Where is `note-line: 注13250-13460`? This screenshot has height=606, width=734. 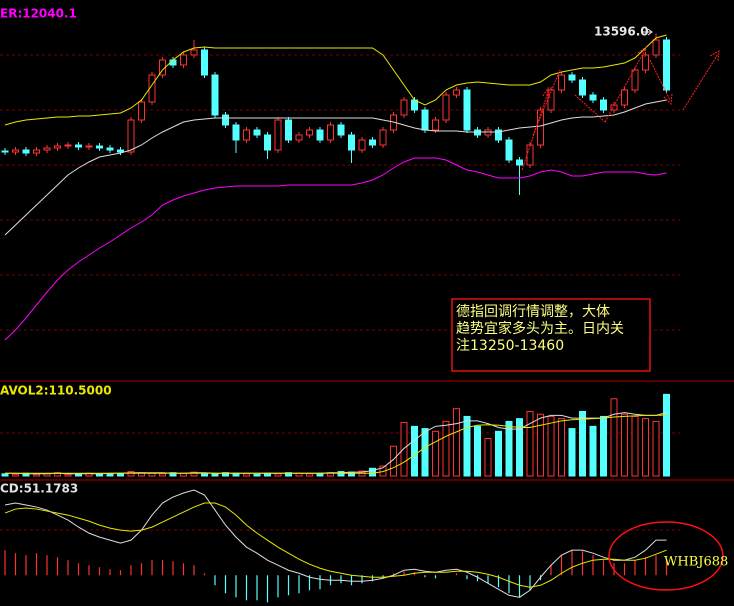
note-line: 注13250-13460 is located at coordinates (510, 346).